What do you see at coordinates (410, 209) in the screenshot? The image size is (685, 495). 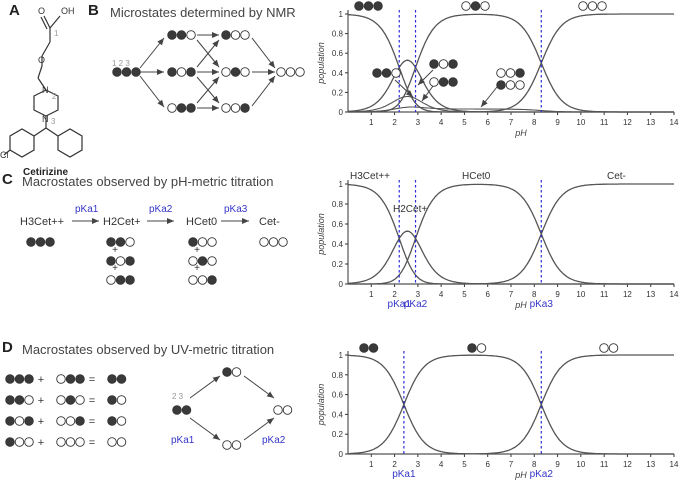 I see `series-label: H2Cet+` at bounding box center [410, 209].